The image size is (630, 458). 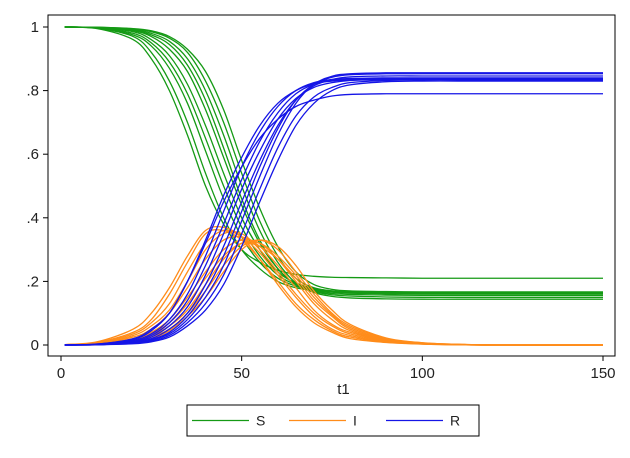 I want to click on y-tick-label: 1, so click(x=35, y=27).